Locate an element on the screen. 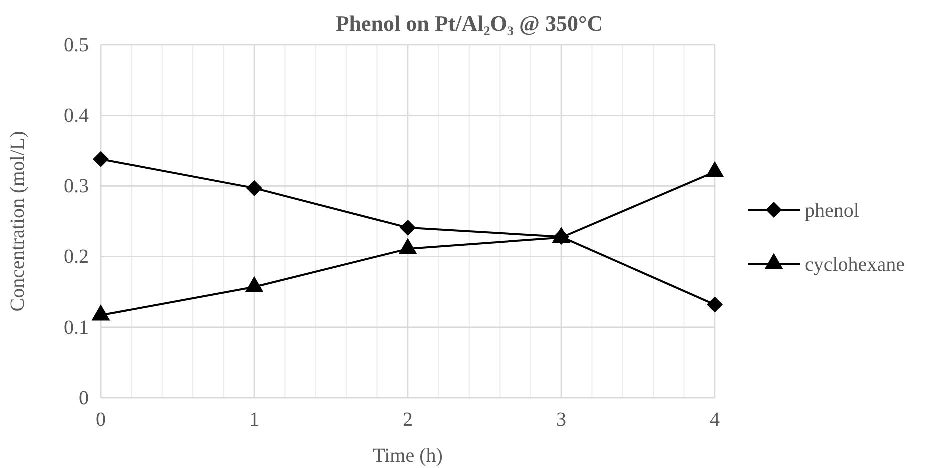 The height and width of the screenshot is (468, 943). x-tick-label: 3 is located at coordinates (561, 420).